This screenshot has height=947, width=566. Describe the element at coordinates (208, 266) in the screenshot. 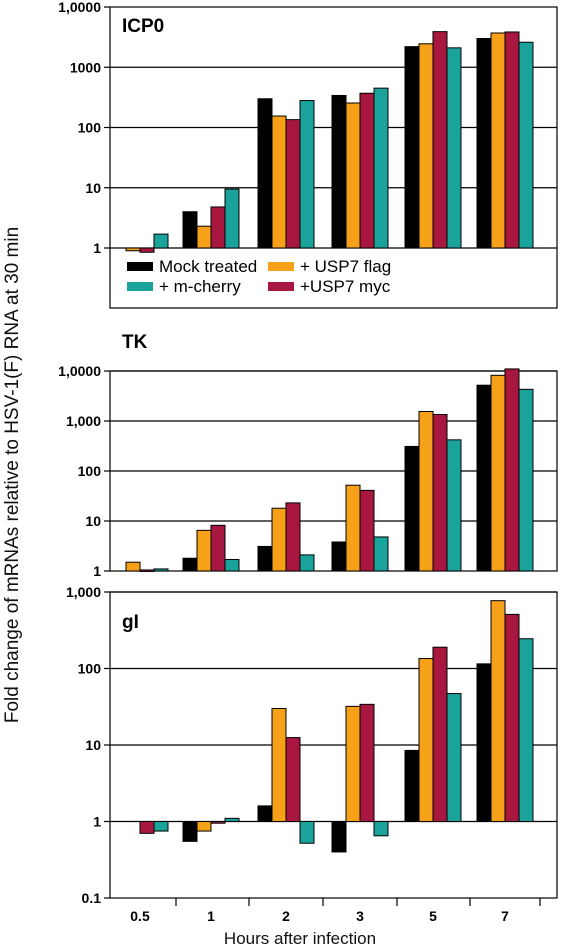

I see `legend-label: Mock treated` at that location.